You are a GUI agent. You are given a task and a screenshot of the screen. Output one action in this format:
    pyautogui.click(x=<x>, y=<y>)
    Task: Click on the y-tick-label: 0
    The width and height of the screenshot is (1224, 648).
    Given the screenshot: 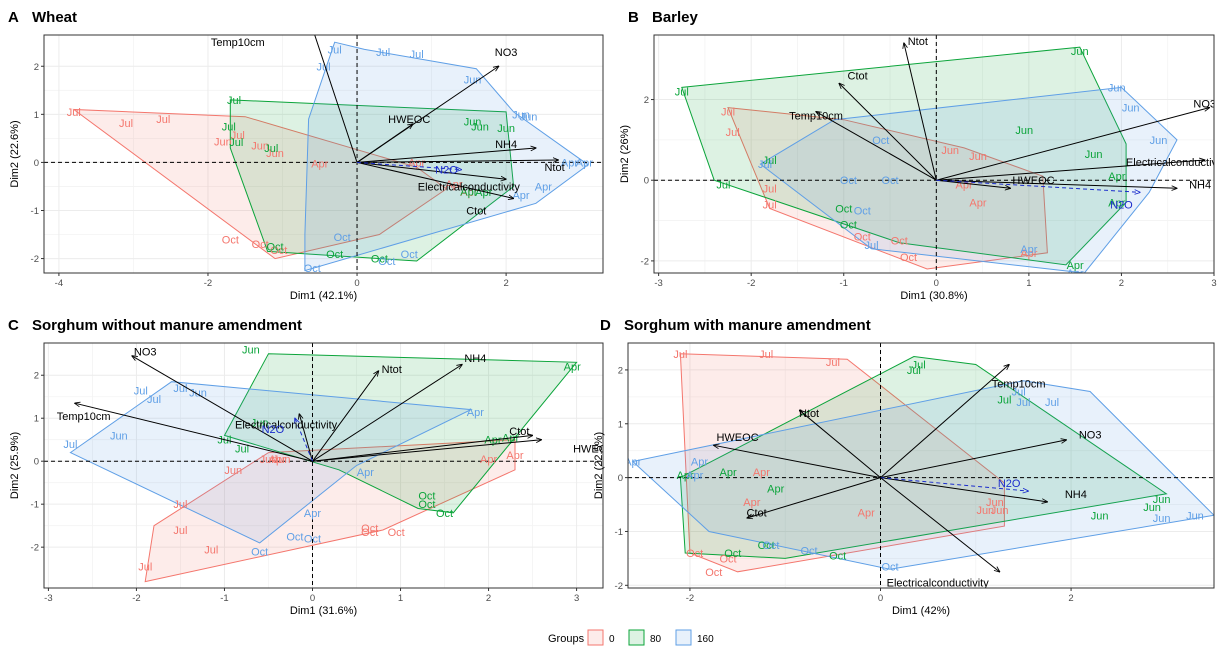 What is the action you would take?
    pyautogui.click(x=36, y=163)
    